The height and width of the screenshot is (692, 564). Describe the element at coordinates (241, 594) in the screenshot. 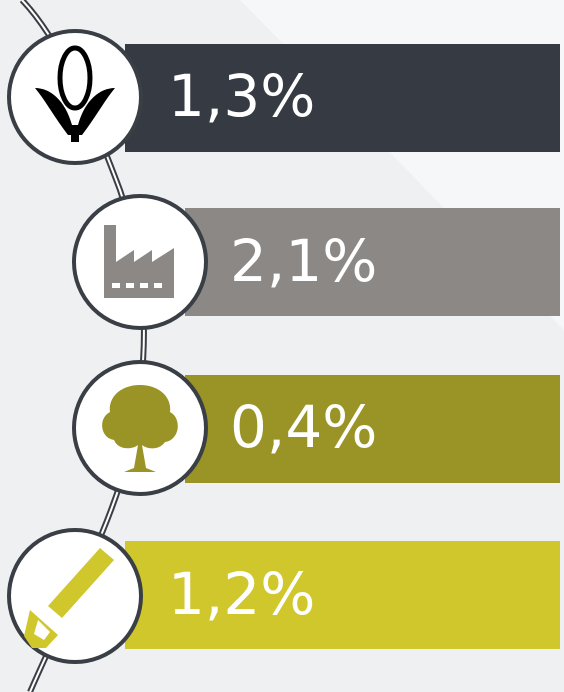

I see `bar-label: 1,2%` at that location.